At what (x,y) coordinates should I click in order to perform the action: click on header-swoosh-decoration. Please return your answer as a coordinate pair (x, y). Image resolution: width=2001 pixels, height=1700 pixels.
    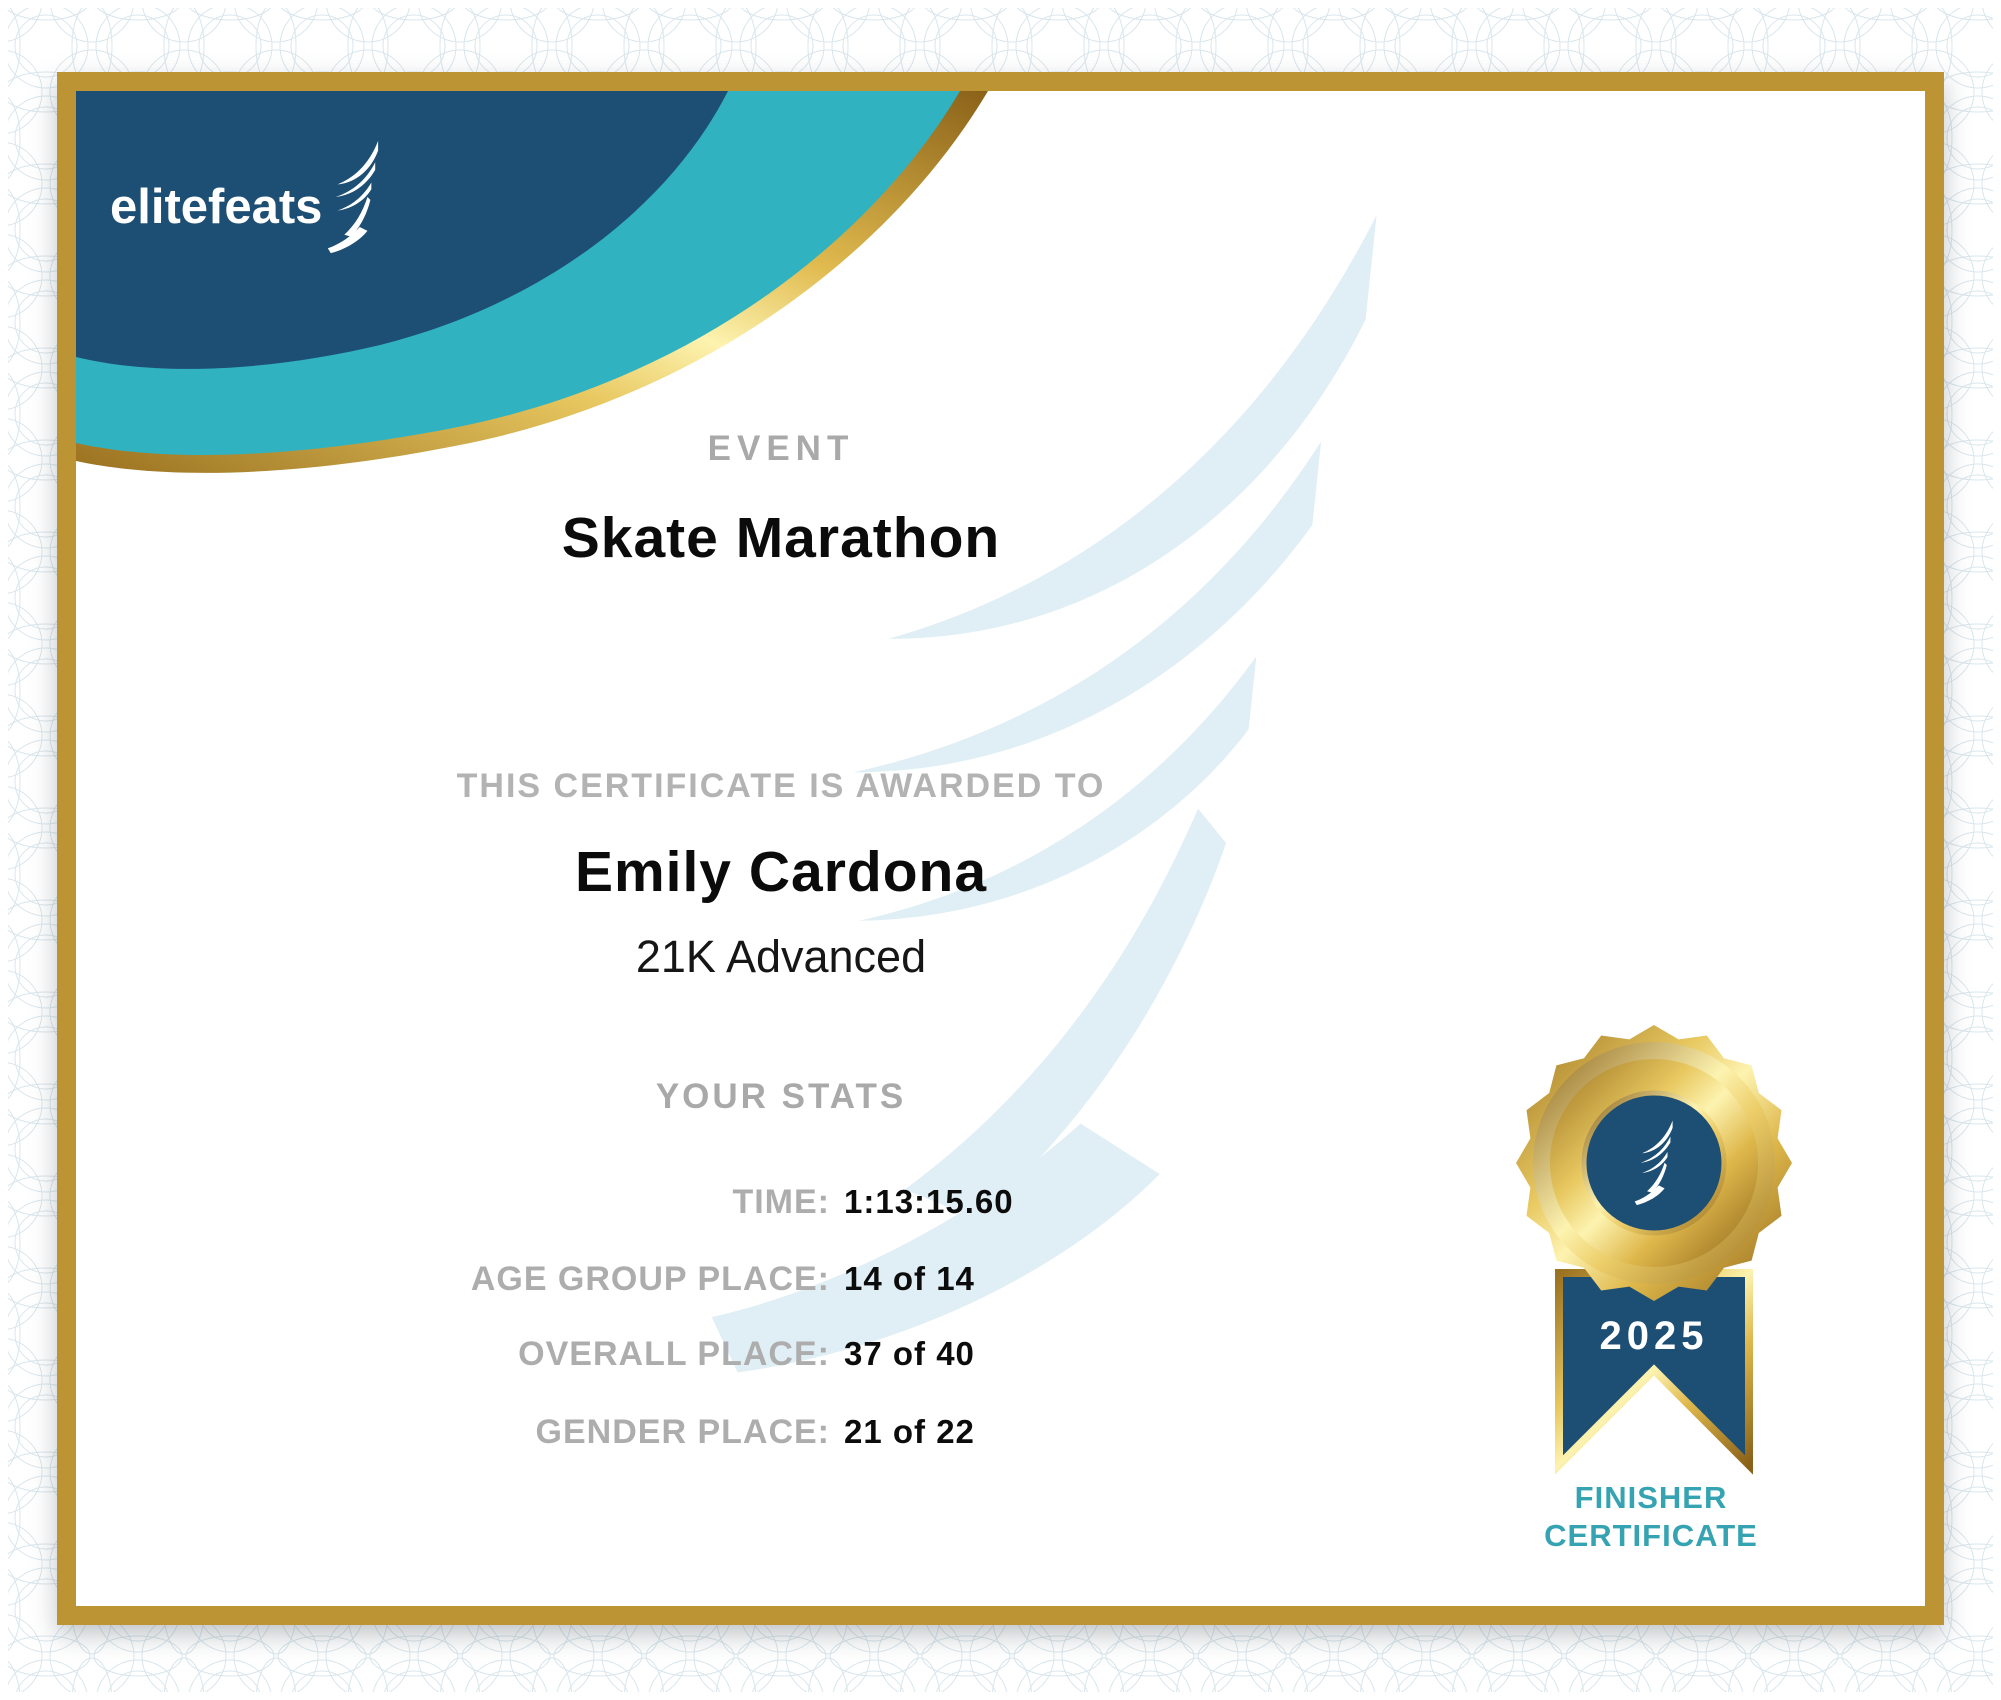
    Looking at the image, I should click on (532, 282).